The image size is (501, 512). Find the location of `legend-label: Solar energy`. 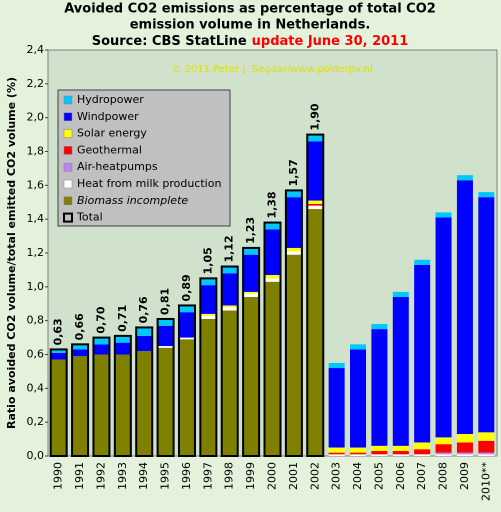

legend-label: Solar energy is located at coordinates (112, 133).